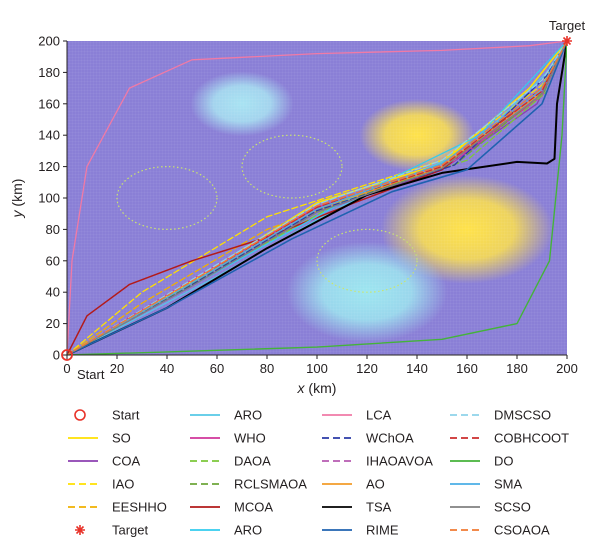  I want to click on legend-label: LCA, so click(379, 415).